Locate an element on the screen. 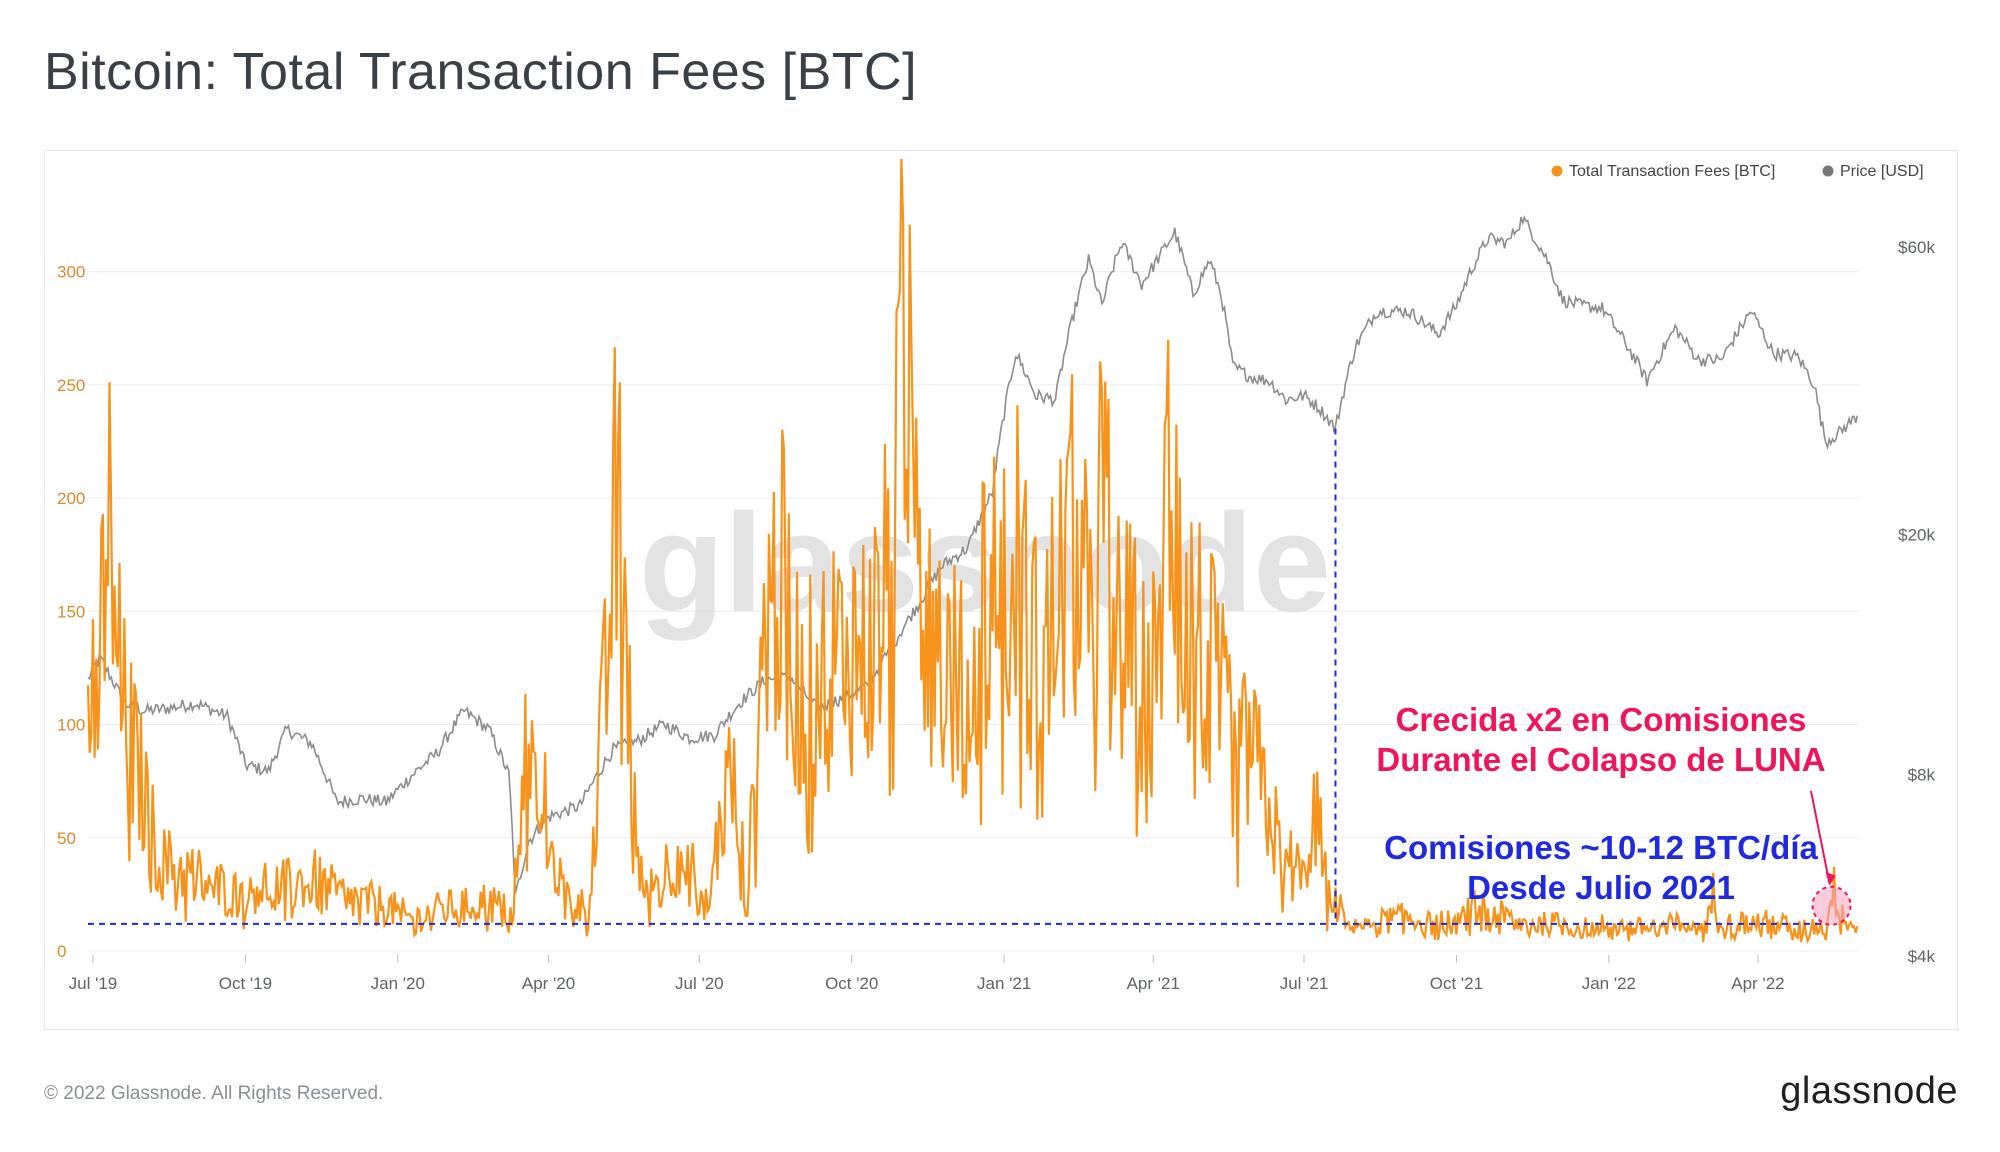  x-axis-tick-label: Apr '20 is located at coordinates (548, 983).